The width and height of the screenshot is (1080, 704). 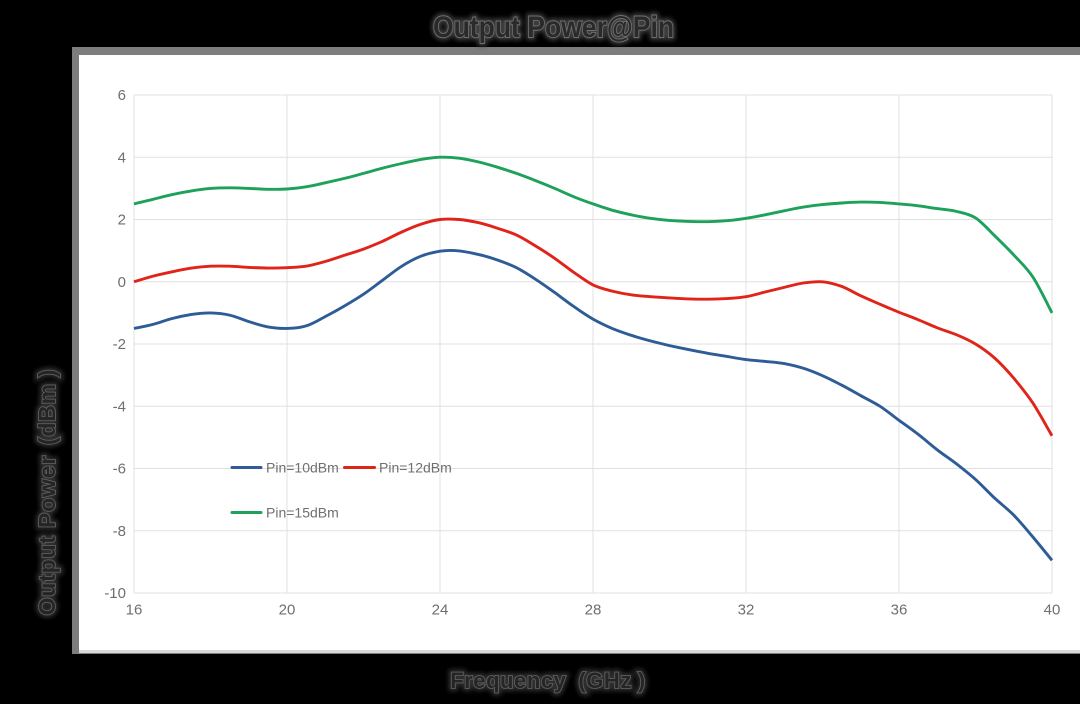 I want to click on svg-text: 2, so click(x=122, y=220).